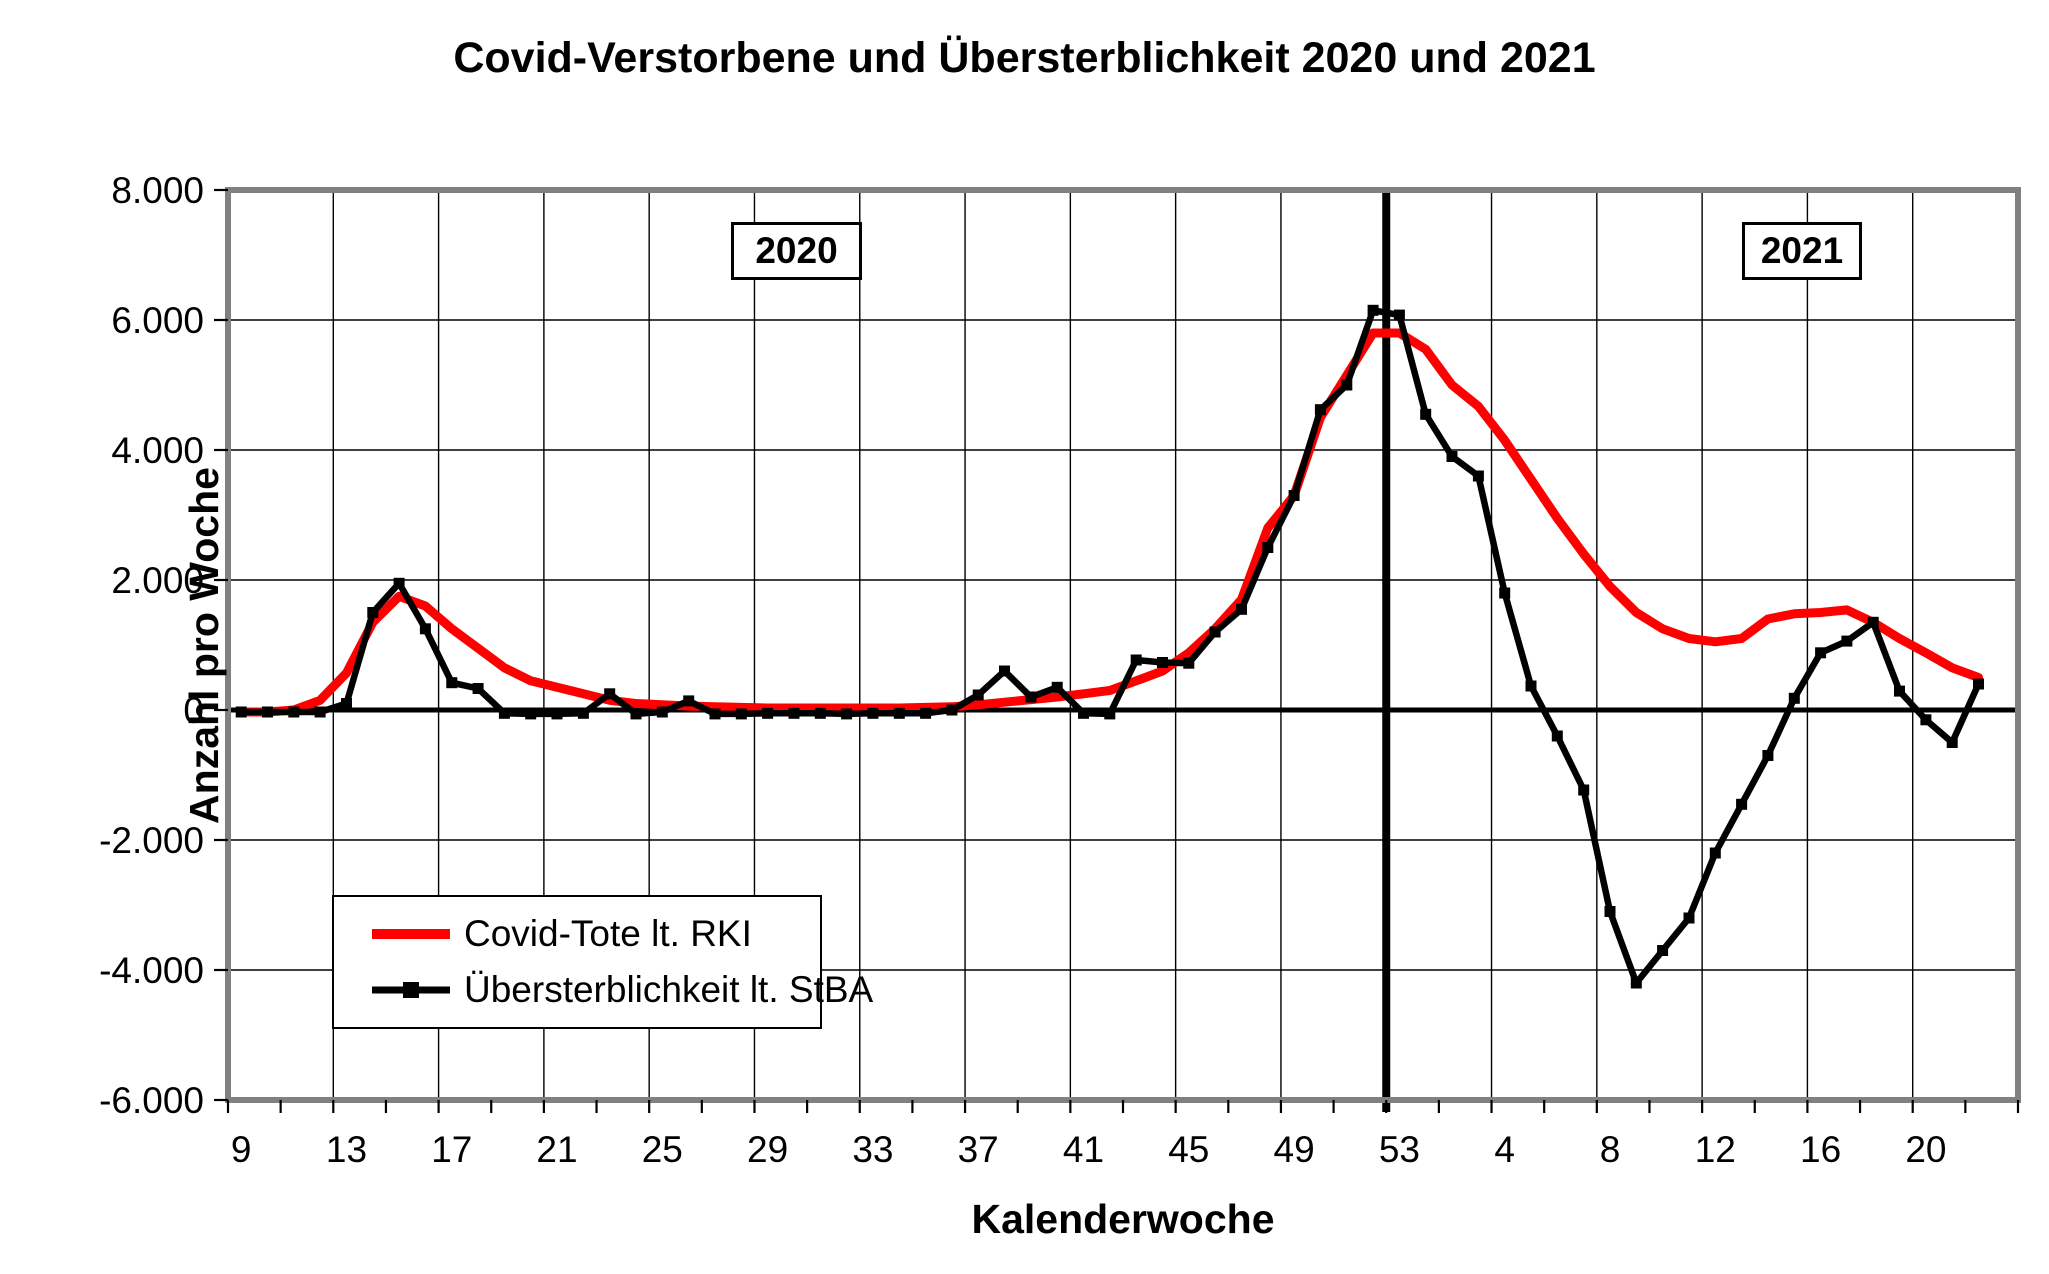  I want to click on svg-text: 4.000, so click(157, 450).